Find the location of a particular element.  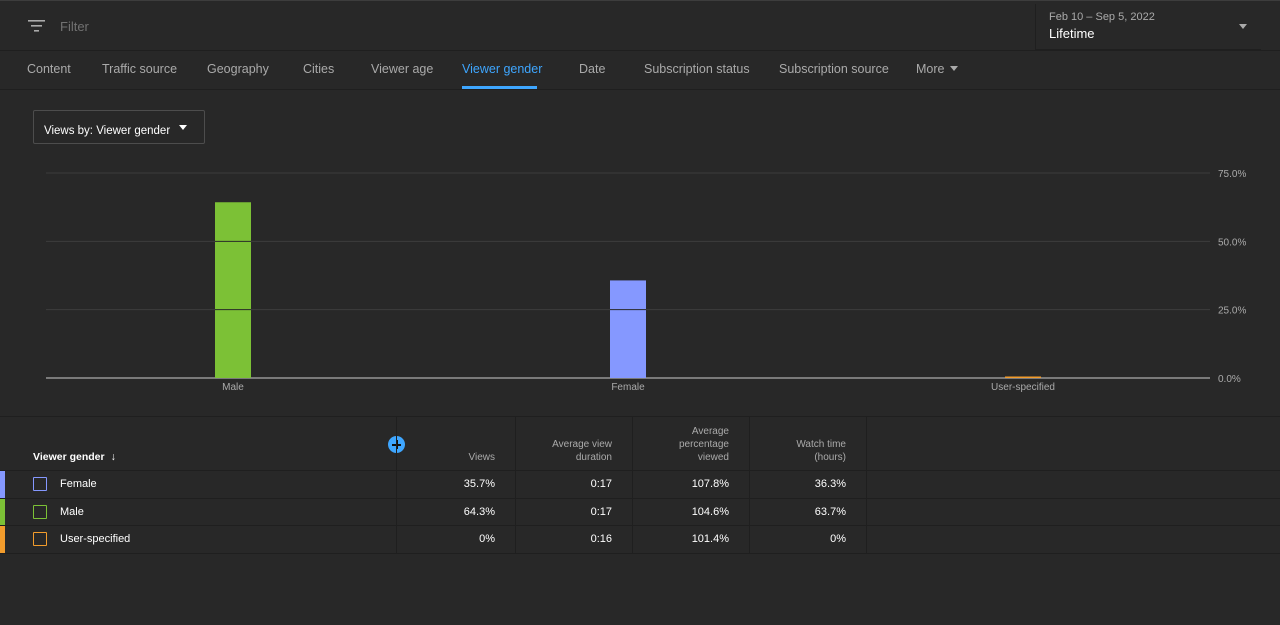

row-label: User-specified is located at coordinates (95, 539).